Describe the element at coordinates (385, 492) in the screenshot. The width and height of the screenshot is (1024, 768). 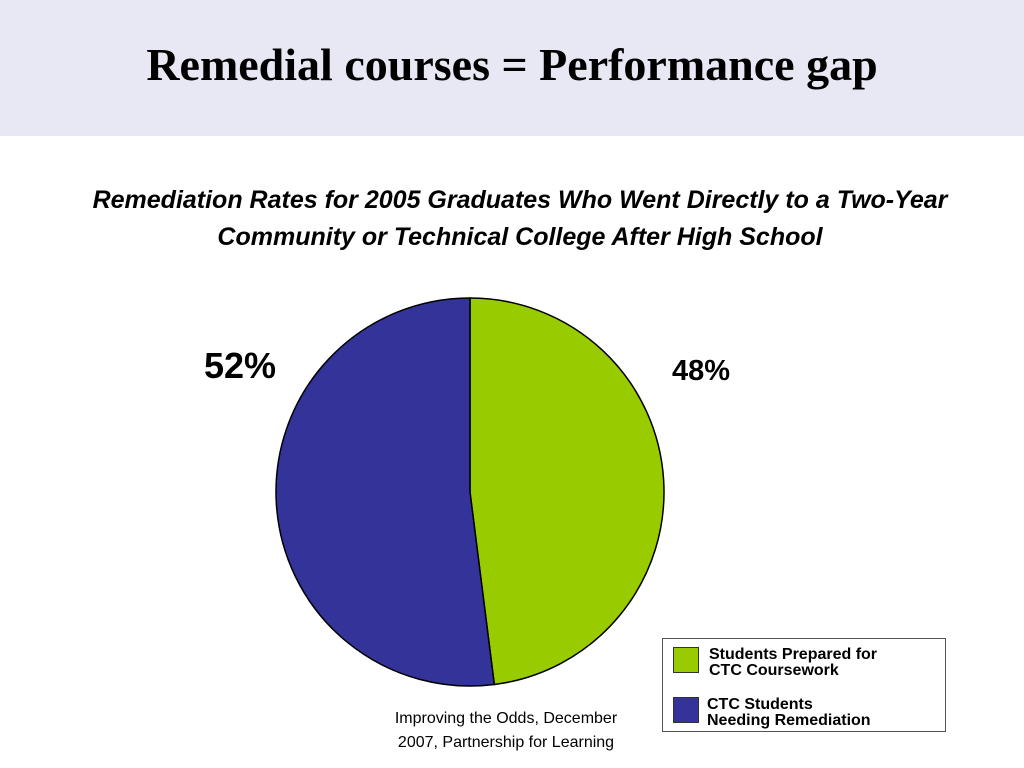
I see `pie-slice-remediation` at that location.